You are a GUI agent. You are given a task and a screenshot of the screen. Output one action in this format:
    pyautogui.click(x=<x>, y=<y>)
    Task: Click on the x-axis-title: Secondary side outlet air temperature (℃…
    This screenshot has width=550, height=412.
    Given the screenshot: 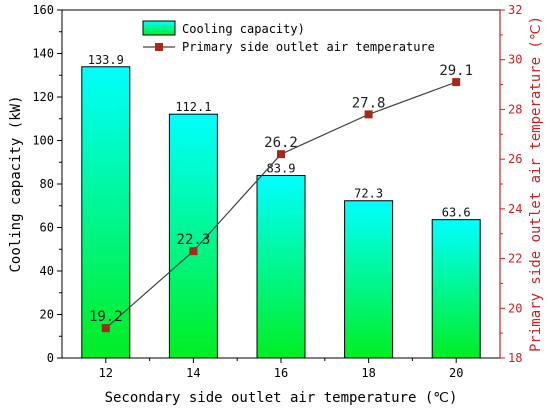 What is the action you would take?
    pyautogui.click(x=281, y=398)
    